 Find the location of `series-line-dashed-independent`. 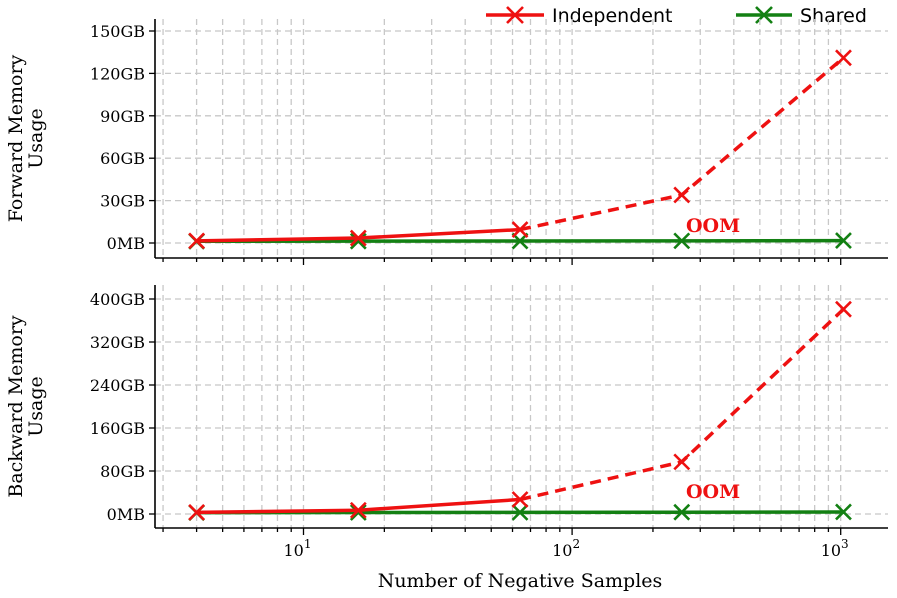

series-line-dashed-independent is located at coordinates (682, 144).